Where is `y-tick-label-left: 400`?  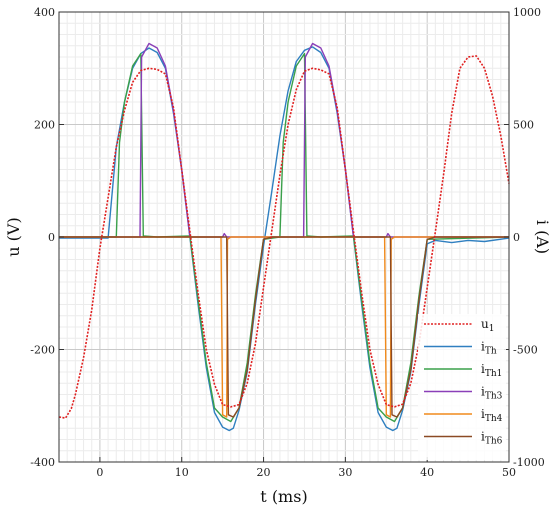
y-tick-label-left: 400 is located at coordinates (44, 12).